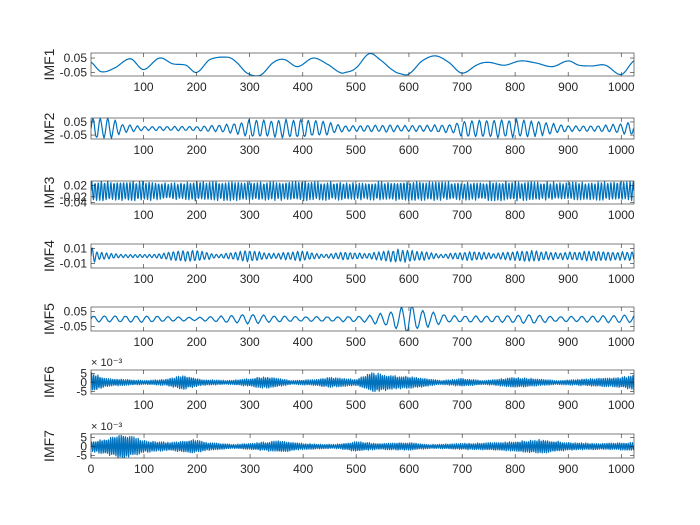 Image resolution: width=700 pixels, height=525 pixels. What do you see at coordinates (76, 249) in the screenshot?
I see `y-tick-label: 0.01` at bounding box center [76, 249].